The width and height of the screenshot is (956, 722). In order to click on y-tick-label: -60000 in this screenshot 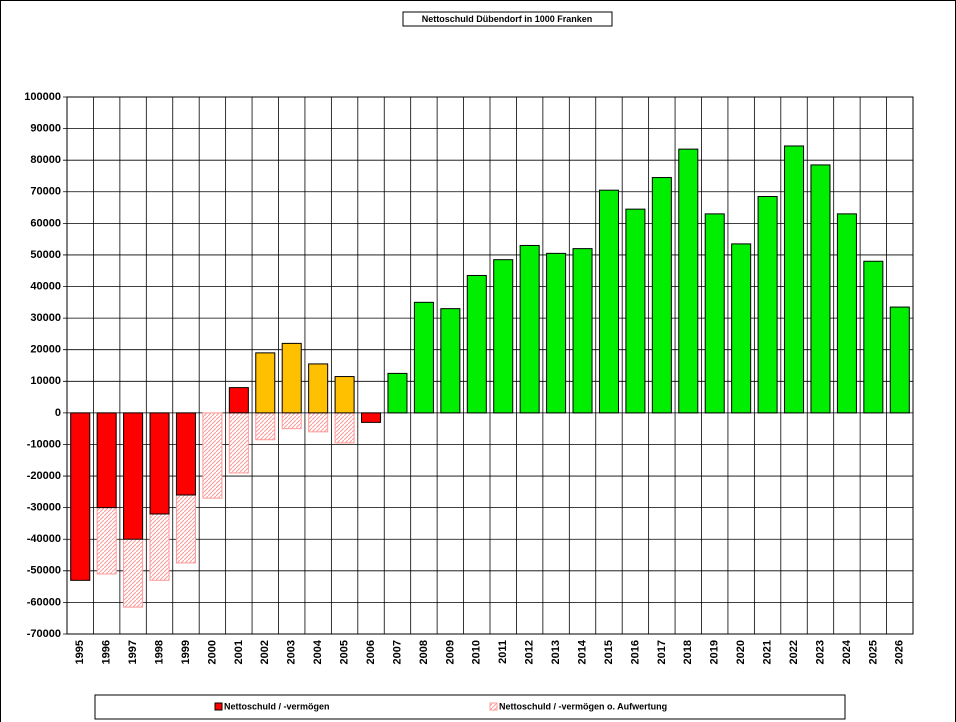, I will do `click(44, 602)`.